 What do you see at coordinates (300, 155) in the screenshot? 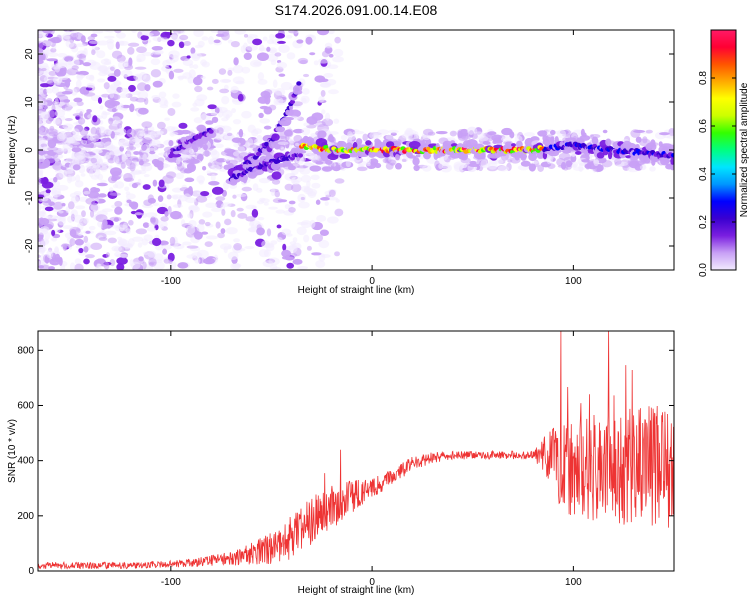
I see `ridge-mark` at bounding box center [300, 155].